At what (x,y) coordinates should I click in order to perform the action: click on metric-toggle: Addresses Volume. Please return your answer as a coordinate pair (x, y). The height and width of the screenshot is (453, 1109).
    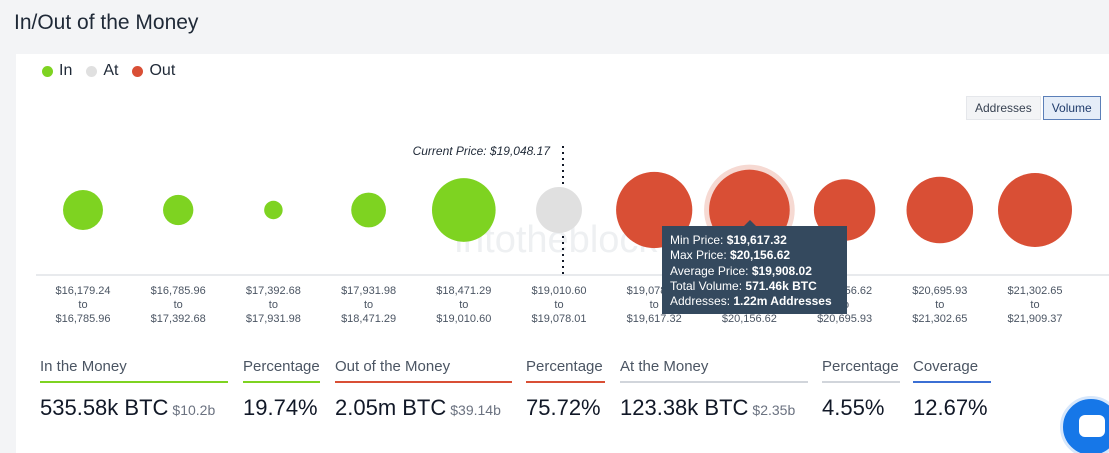
    Looking at the image, I should click on (1033, 108).